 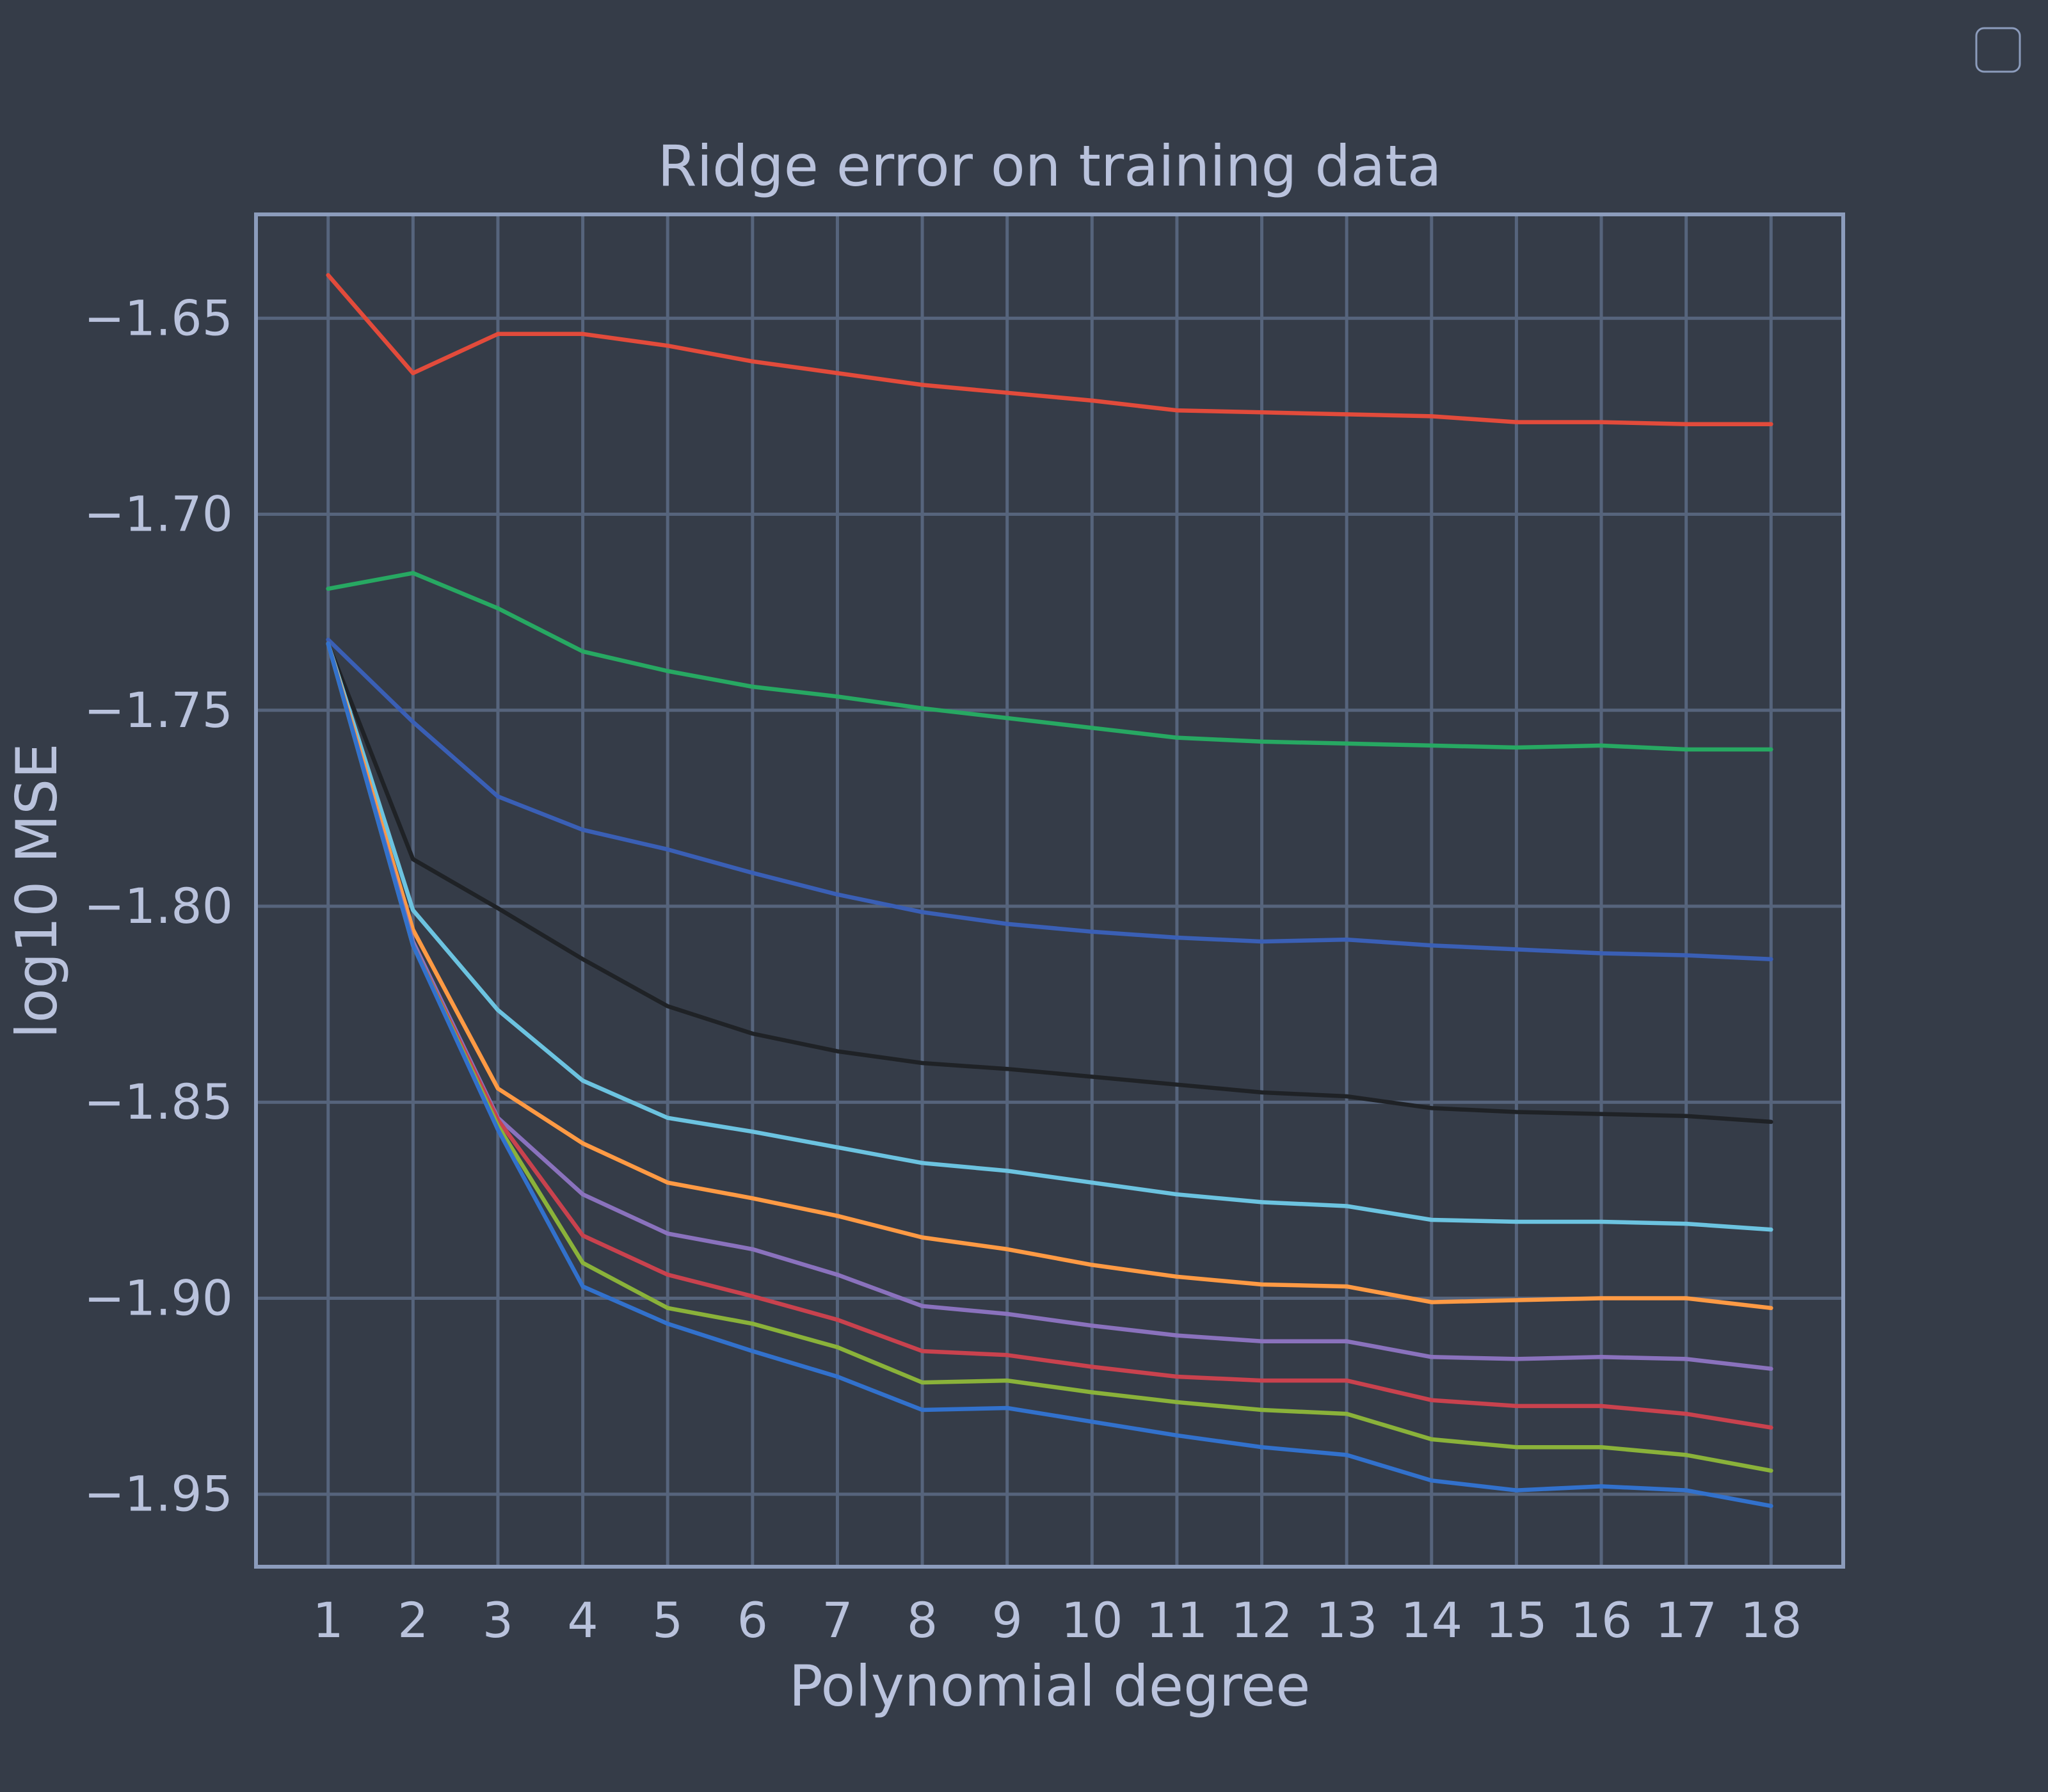 I want to click on x-tick-label: 2, so click(x=412, y=1620).